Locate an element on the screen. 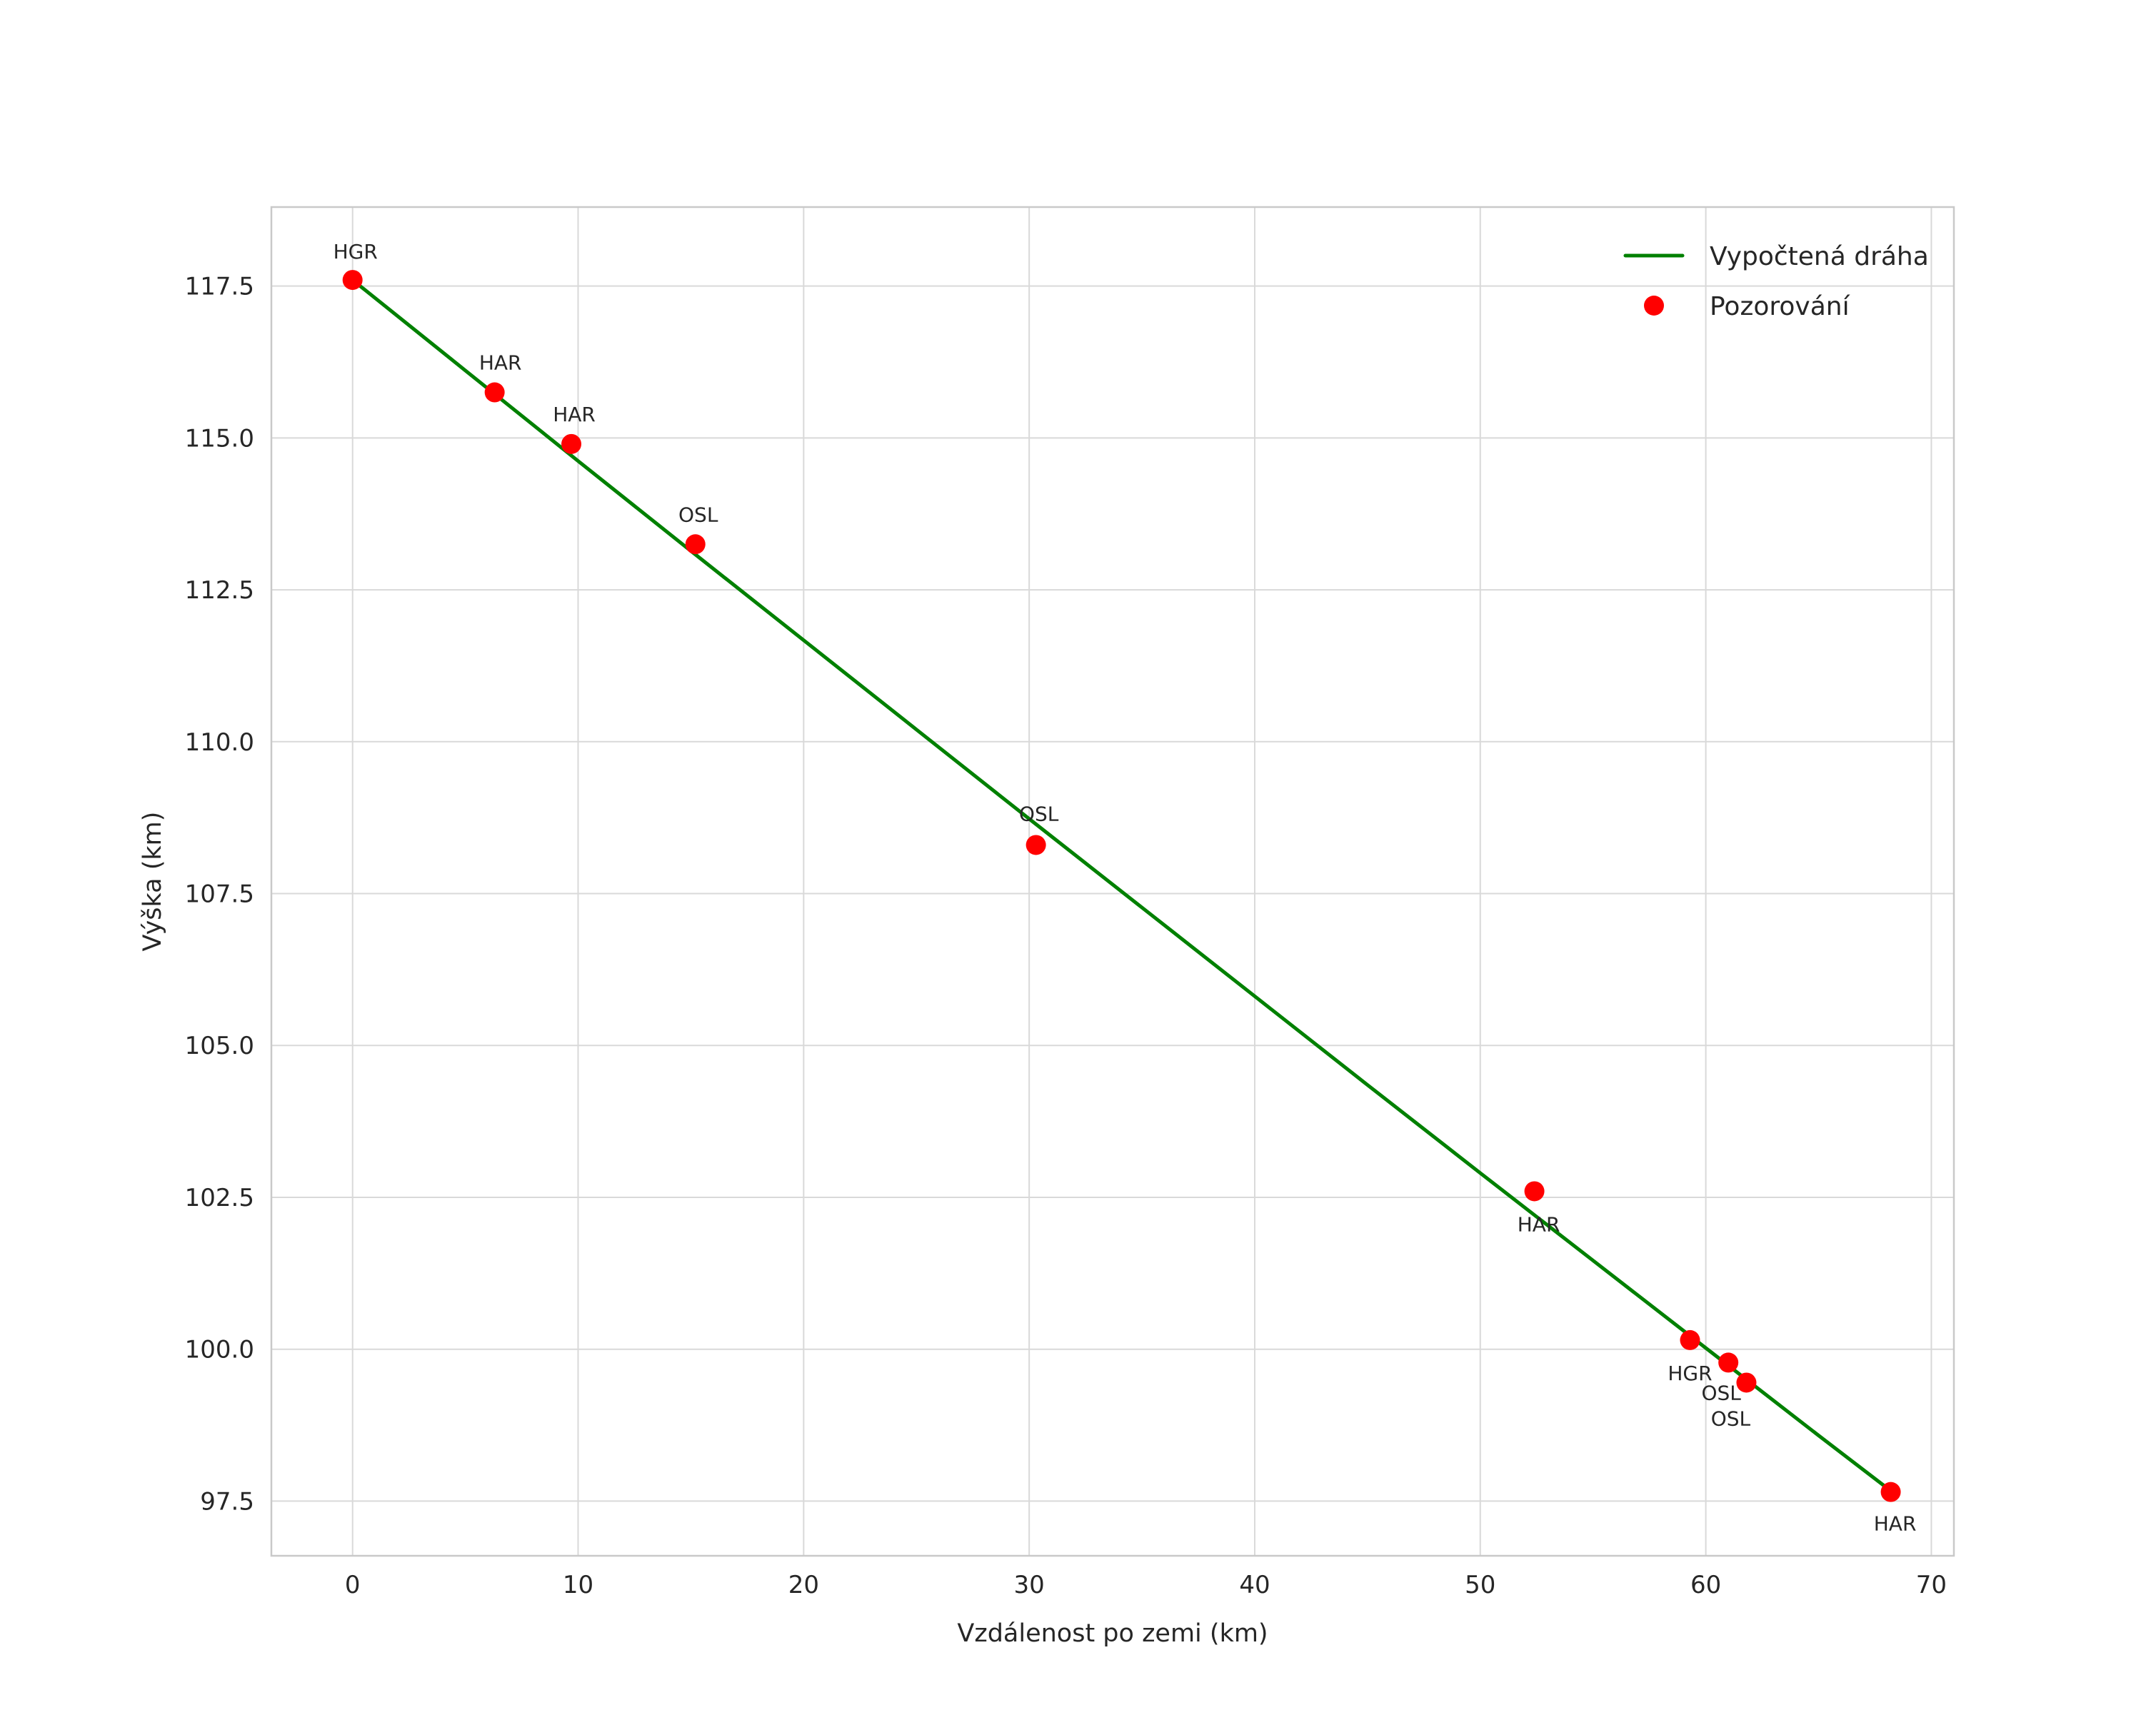  y-tick-label: 102.5 is located at coordinates (220, 1198).